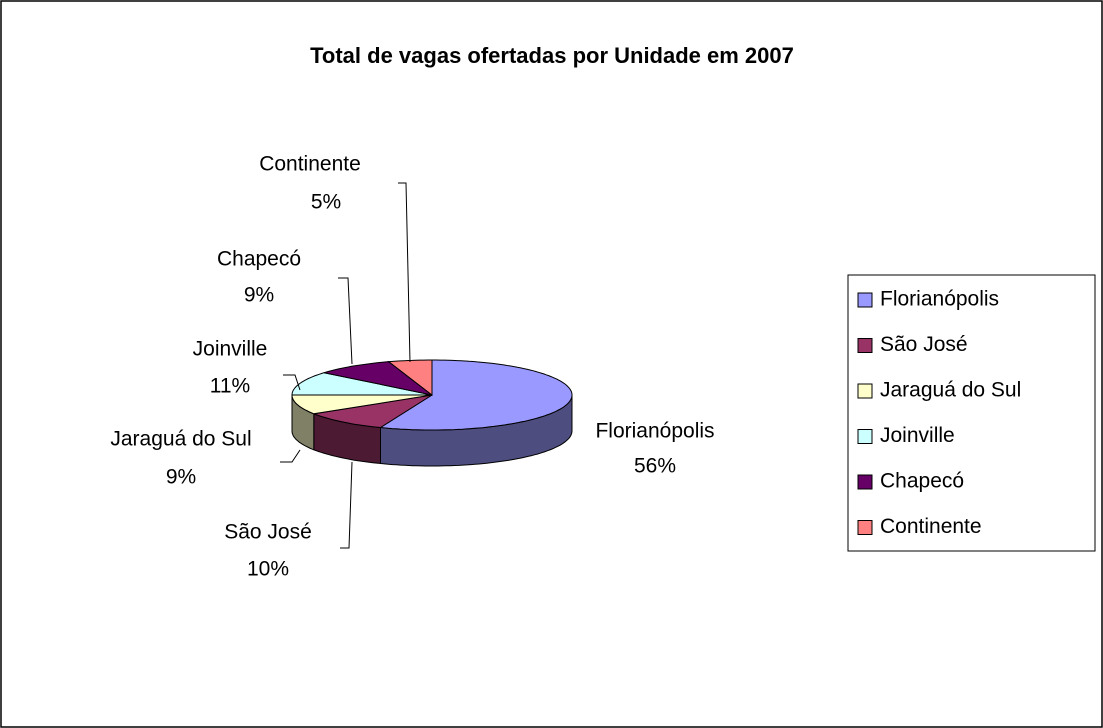 This screenshot has height=728, width=1103. I want to click on legend-box, so click(971, 413).